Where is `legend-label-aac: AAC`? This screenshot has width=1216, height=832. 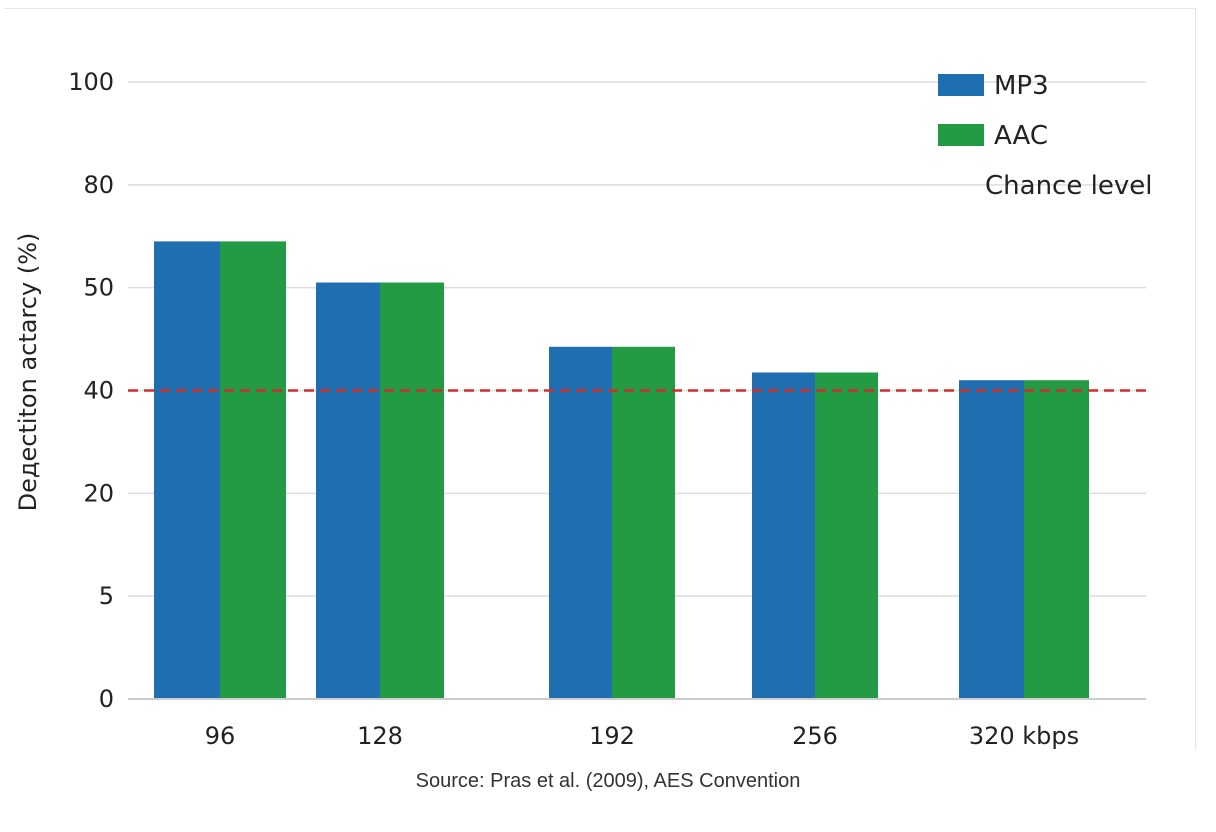
legend-label-aac: AAC is located at coordinates (1021, 136).